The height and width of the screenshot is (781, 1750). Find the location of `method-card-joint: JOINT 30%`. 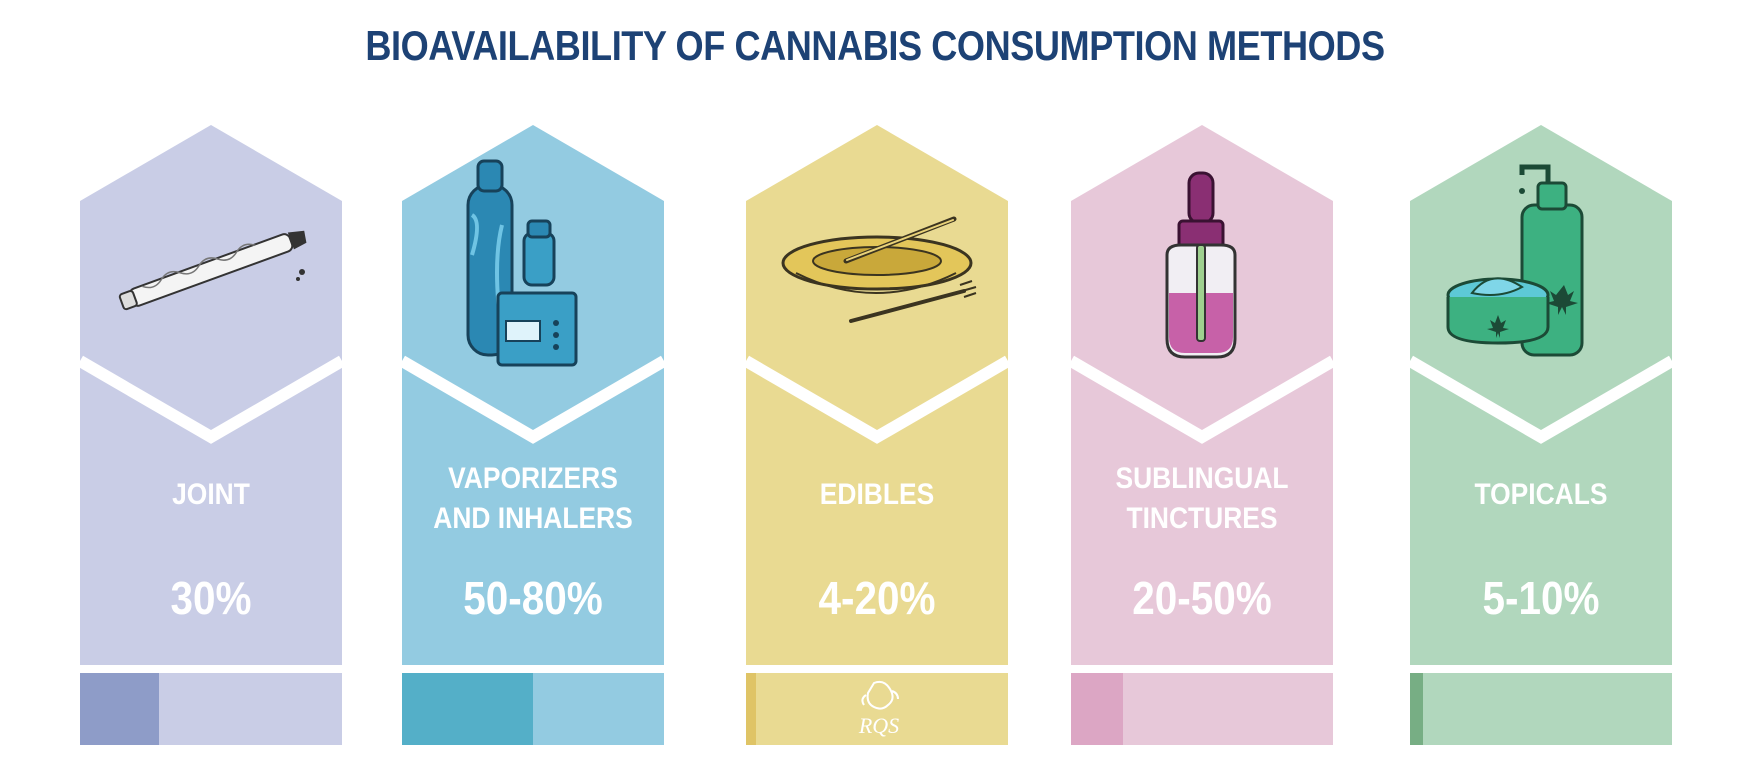

method-card-joint: JOINT 30% is located at coordinates (211, 435).